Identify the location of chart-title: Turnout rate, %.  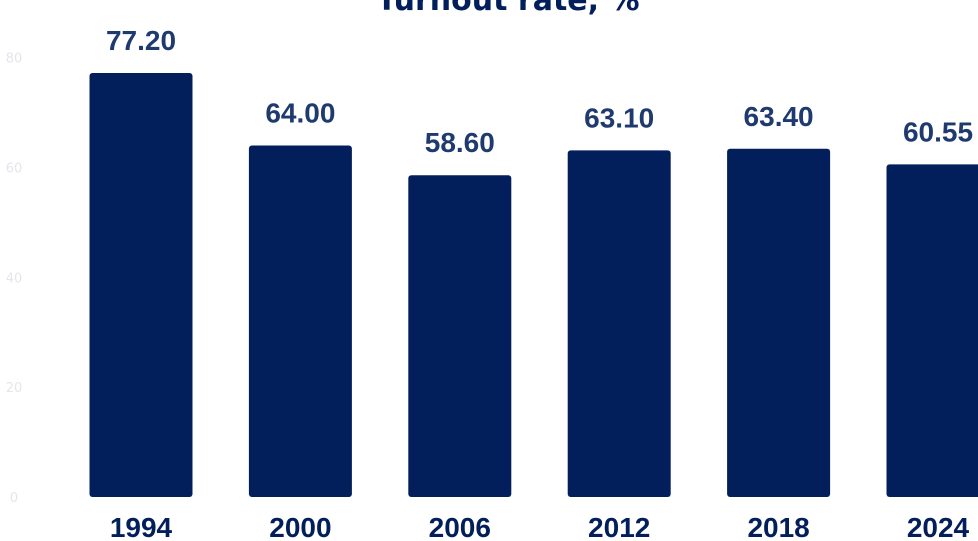
(507, 9).